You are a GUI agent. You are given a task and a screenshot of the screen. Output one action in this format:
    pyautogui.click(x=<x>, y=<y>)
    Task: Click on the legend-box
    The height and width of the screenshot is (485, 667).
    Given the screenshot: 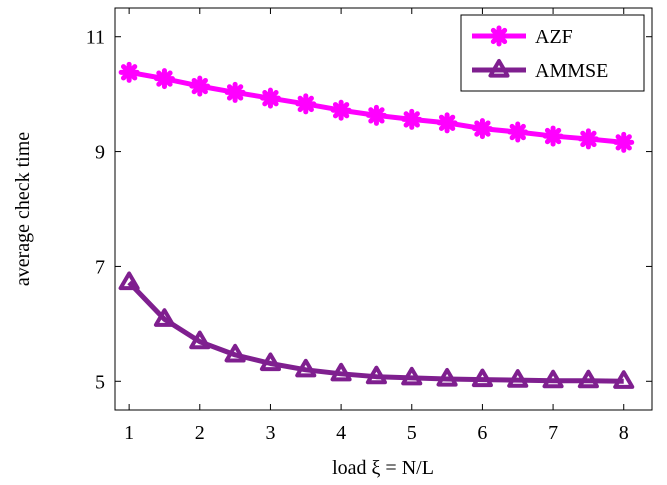 What is the action you would take?
    pyautogui.click(x=552, y=53)
    